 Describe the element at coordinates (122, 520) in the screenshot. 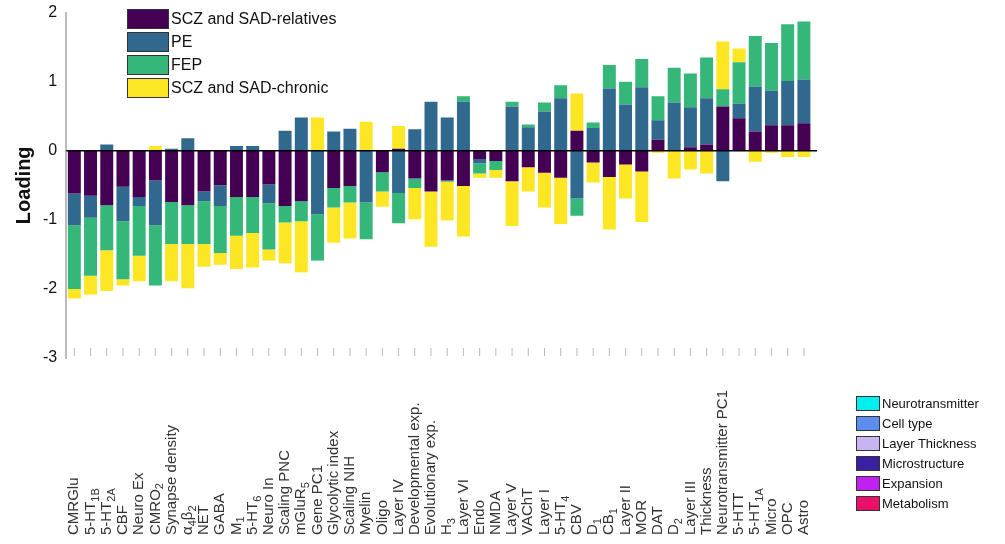

I see `x-tick-label: CBF` at that location.